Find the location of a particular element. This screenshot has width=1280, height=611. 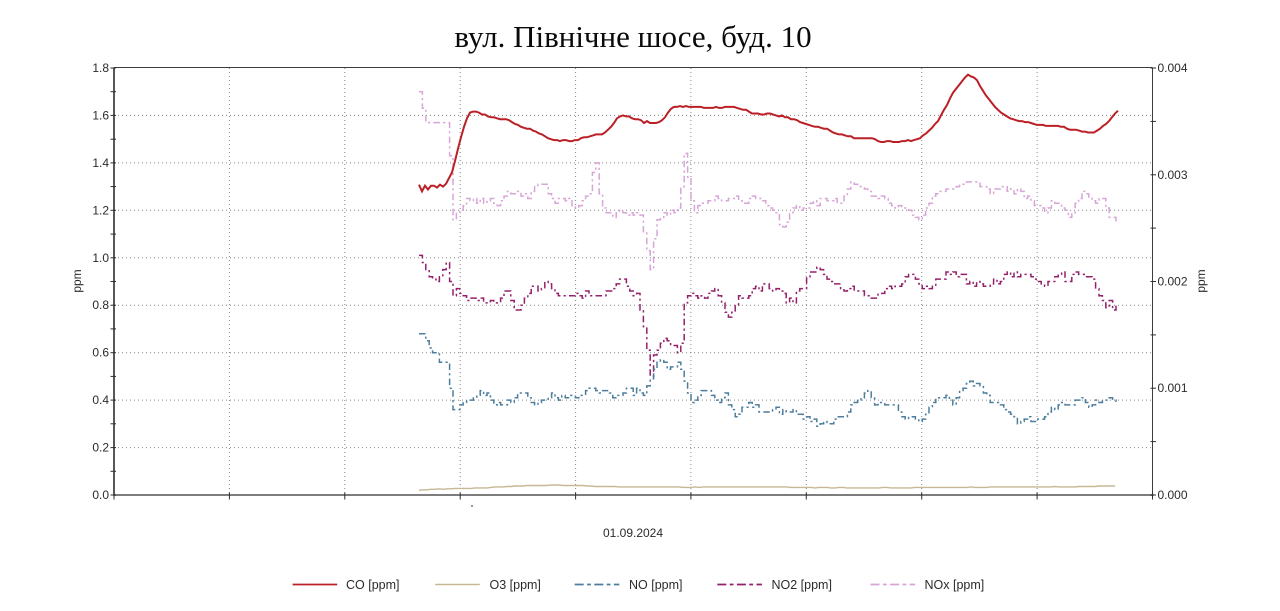

svg-text: NO2 [ppm] is located at coordinates (802, 585).